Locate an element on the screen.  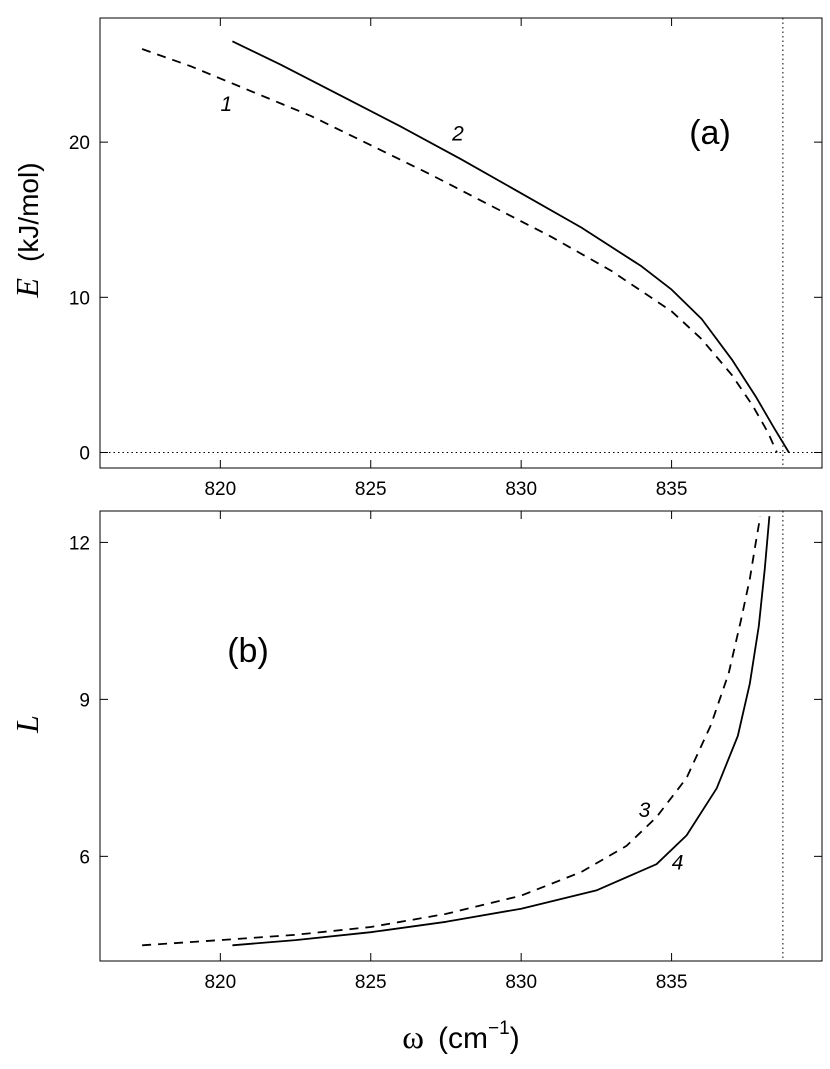
y-tick-label: 9 is located at coordinates (84, 700).